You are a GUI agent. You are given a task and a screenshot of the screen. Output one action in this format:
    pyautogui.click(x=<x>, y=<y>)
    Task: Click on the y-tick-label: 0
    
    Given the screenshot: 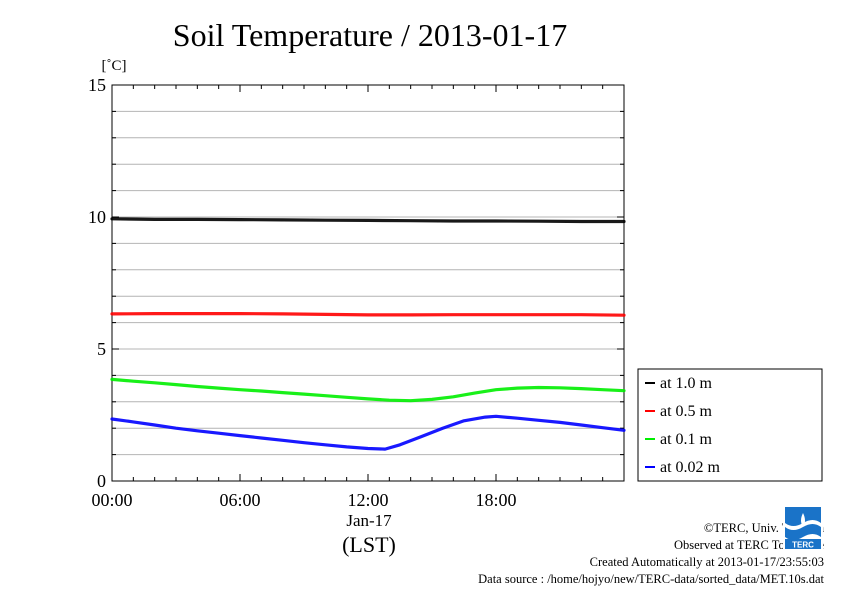 What is the action you would take?
    pyautogui.click(x=101, y=481)
    